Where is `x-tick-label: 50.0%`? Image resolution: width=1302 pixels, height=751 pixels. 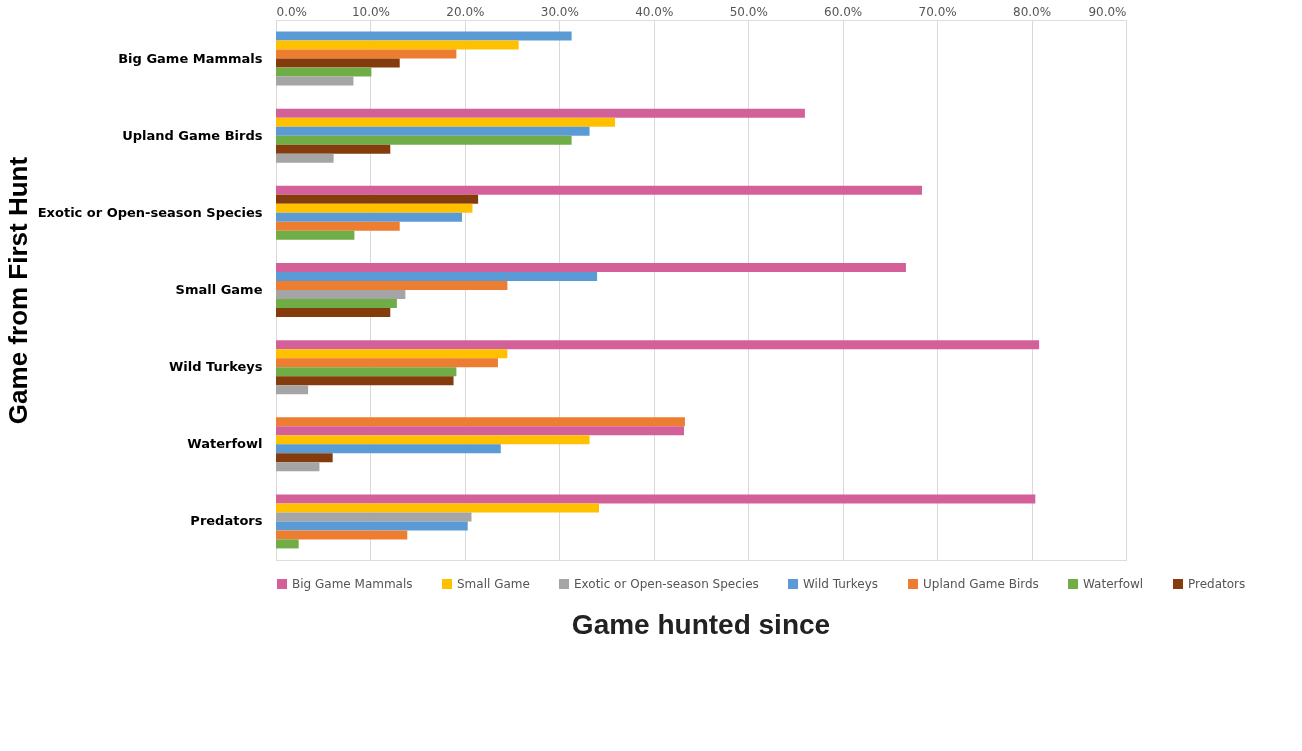
x-tick-label: 50.0% is located at coordinates (748, 11).